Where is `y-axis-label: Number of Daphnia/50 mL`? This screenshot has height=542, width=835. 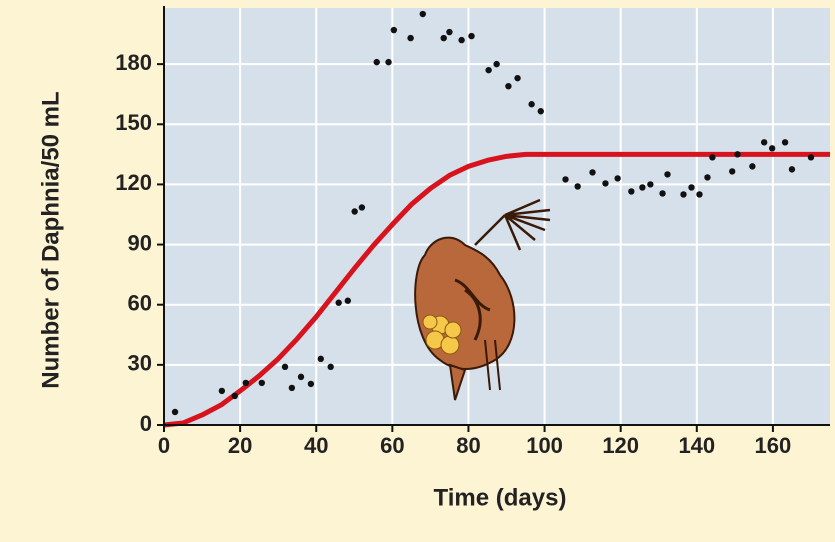 y-axis-label: Number of Daphnia/50 mL is located at coordinates (50, 239).